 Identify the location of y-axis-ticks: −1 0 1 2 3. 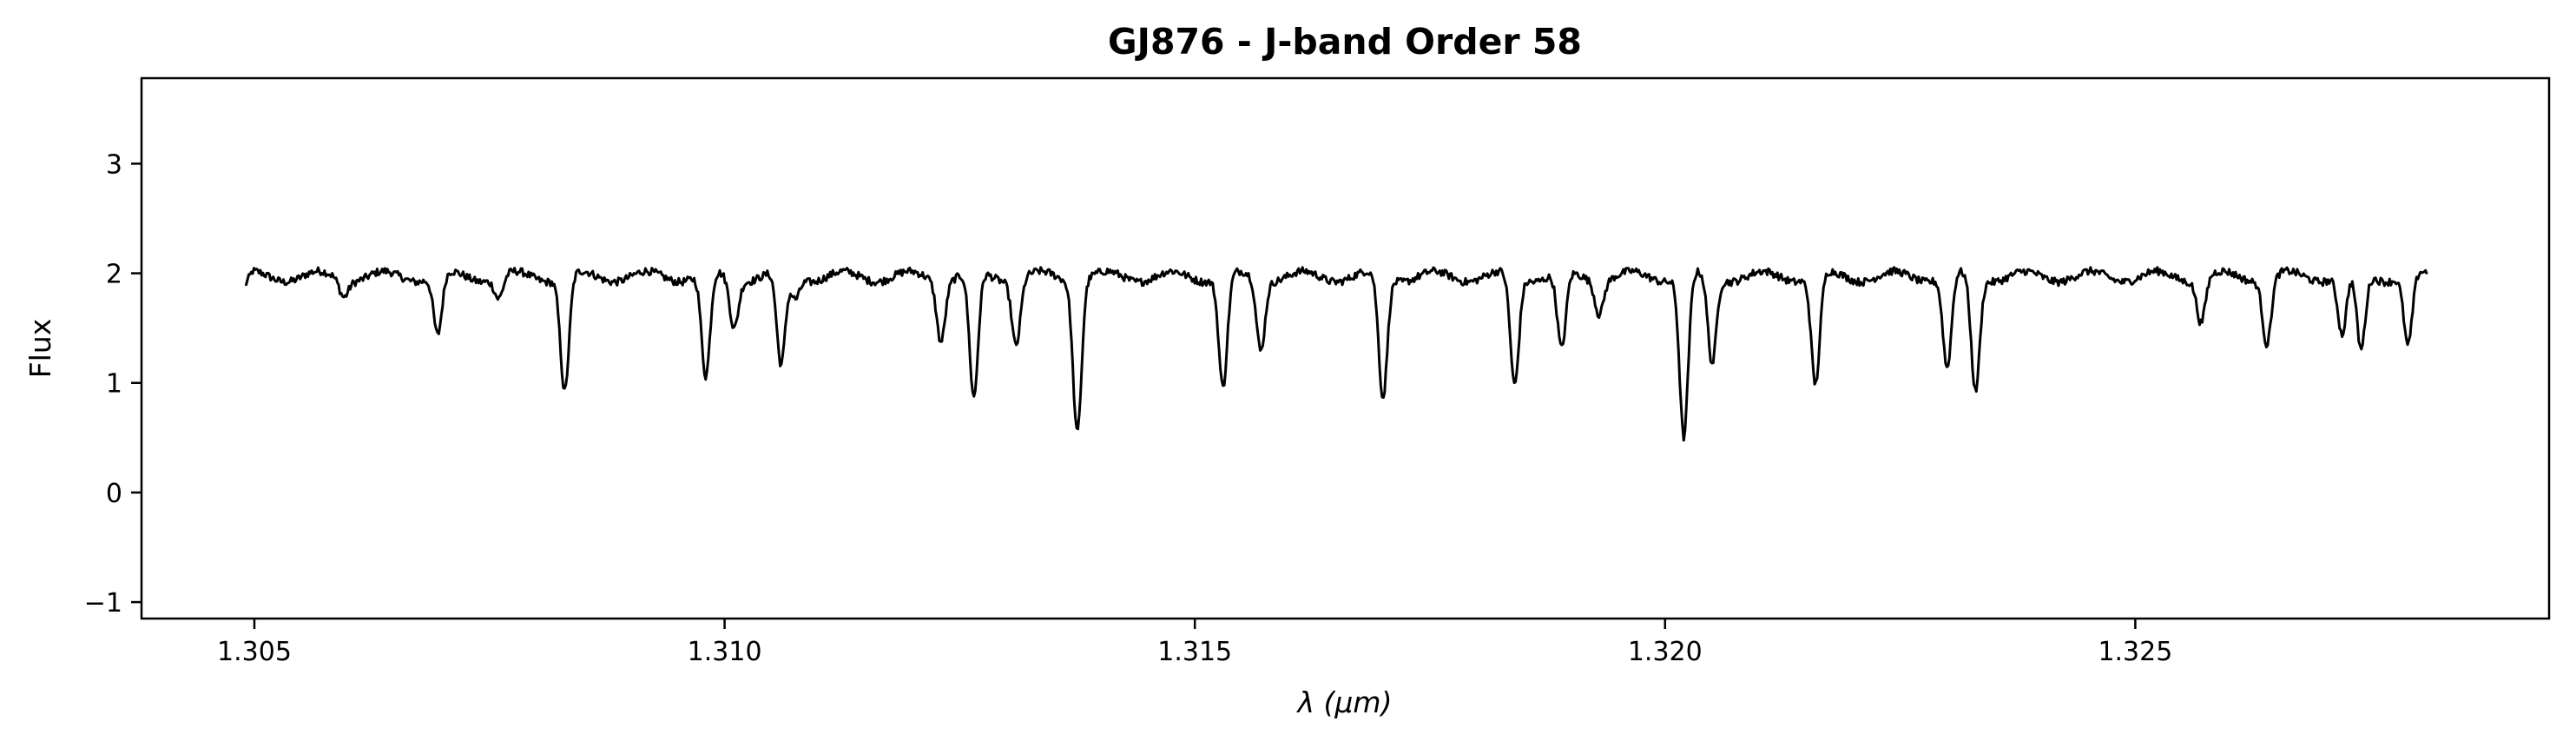
(113, 384).